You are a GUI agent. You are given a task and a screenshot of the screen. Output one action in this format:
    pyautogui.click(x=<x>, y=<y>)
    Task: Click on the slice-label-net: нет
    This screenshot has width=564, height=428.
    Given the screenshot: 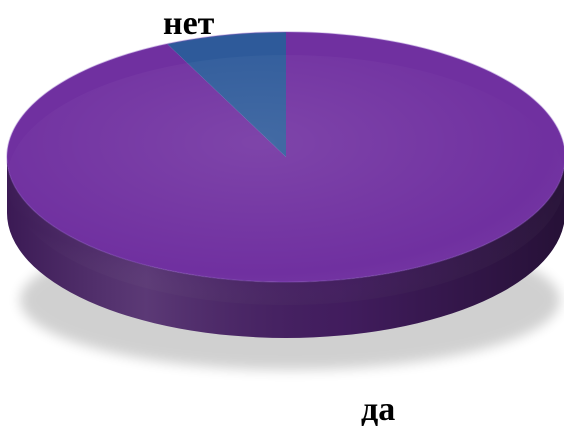 What is the action you would take?
    pyautogui.click(x=189, y=23)
    